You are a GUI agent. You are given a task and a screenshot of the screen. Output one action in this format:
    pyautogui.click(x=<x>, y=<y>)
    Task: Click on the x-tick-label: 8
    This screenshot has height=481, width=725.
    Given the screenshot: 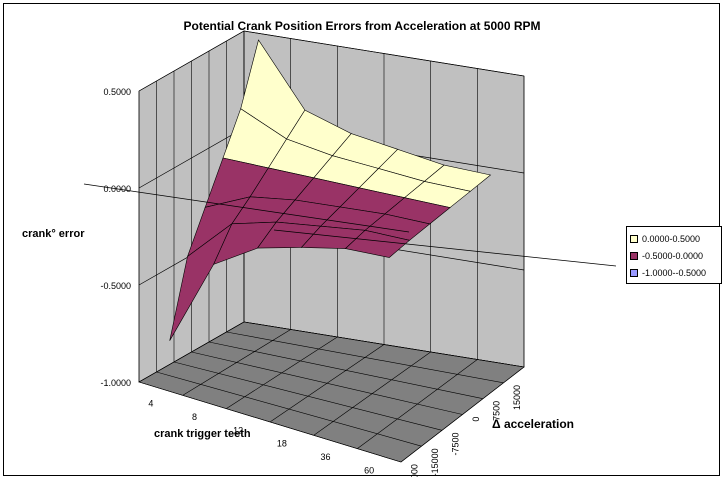 What is the action you would take?
    pyautogui.click(x=194, y=417)
    